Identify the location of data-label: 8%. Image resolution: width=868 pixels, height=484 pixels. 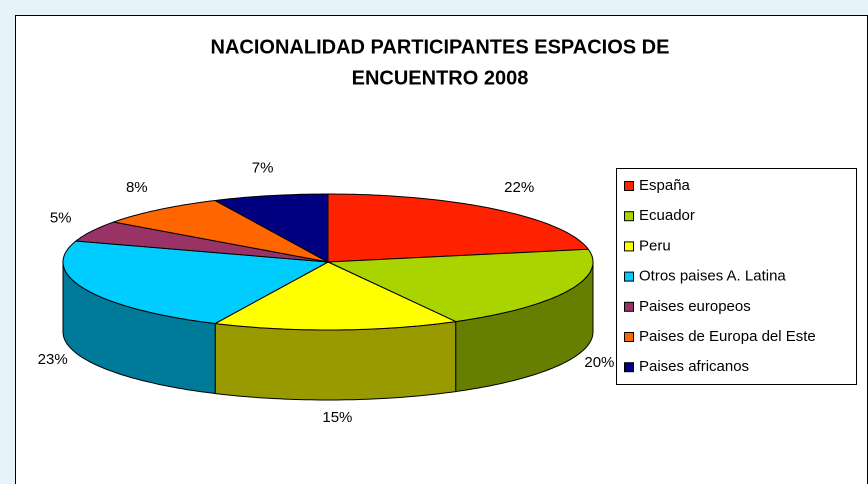
(137, 187).